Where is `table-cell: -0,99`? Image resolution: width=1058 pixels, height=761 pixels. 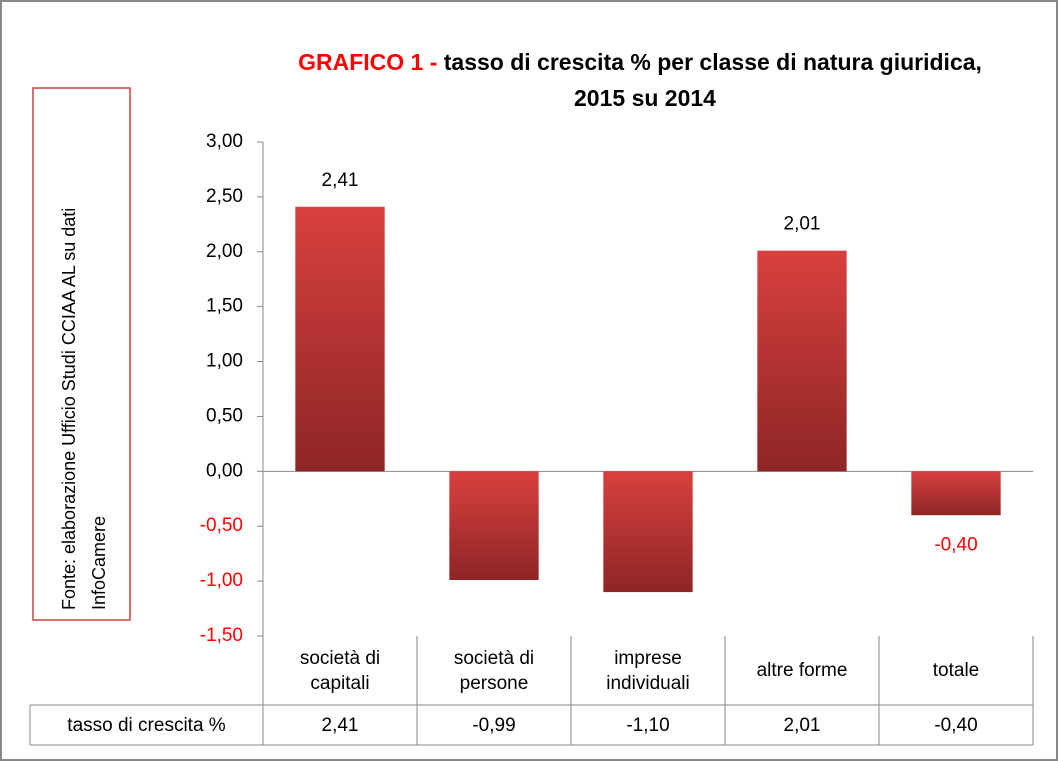
table-cell: -0,99 is located at coordinates (494, 725).